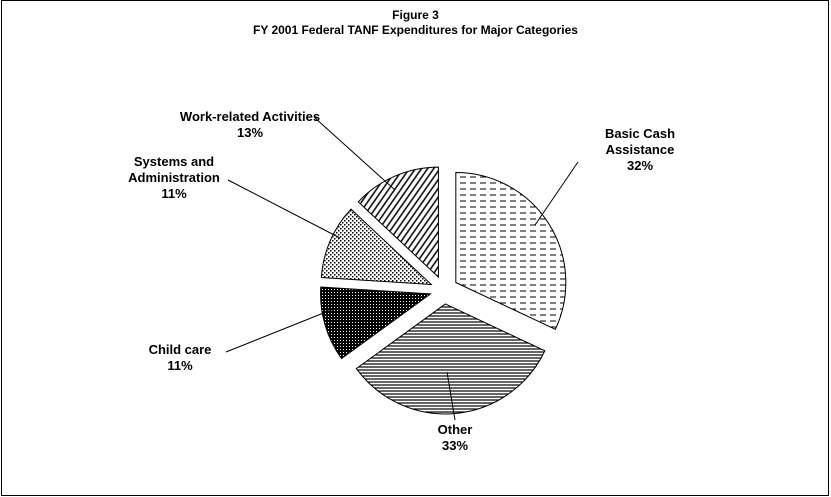 The image size is (831, 497). I want to click on slice-label: Systems and Administration 11%, so click(174, 178).